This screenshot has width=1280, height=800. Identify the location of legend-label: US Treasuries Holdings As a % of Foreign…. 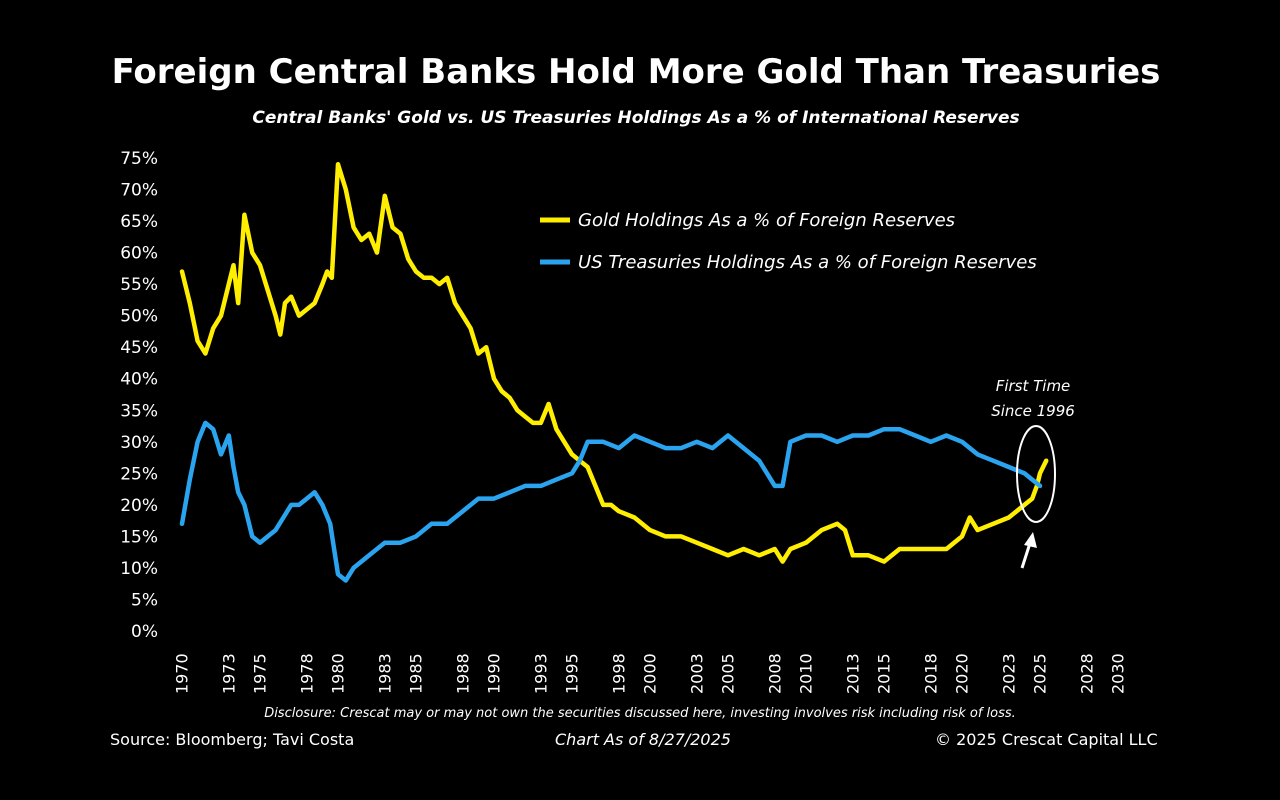
(807, 262).